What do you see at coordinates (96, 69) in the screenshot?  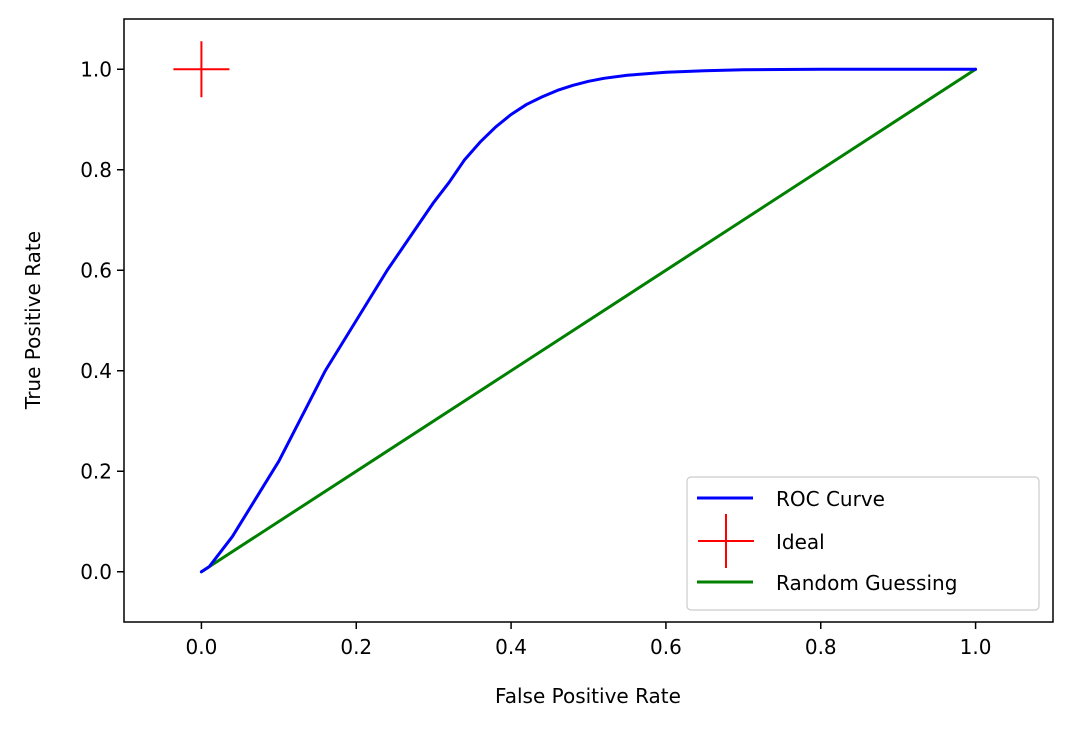 I see `y-tick-label: 1.0` at bounding box center [96, 69].